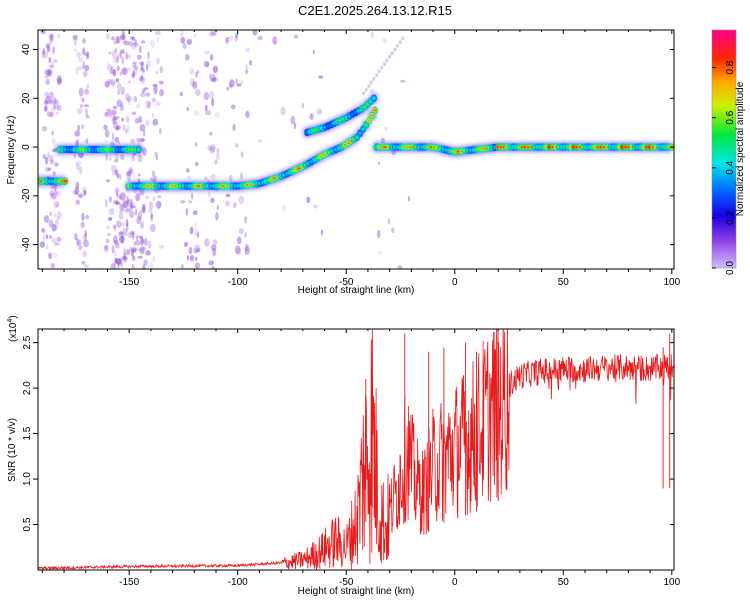  Describe the element at coordinates (27, 388) in the screenshot. I see `snr-y-tick-label-3: 2.0` at that location.